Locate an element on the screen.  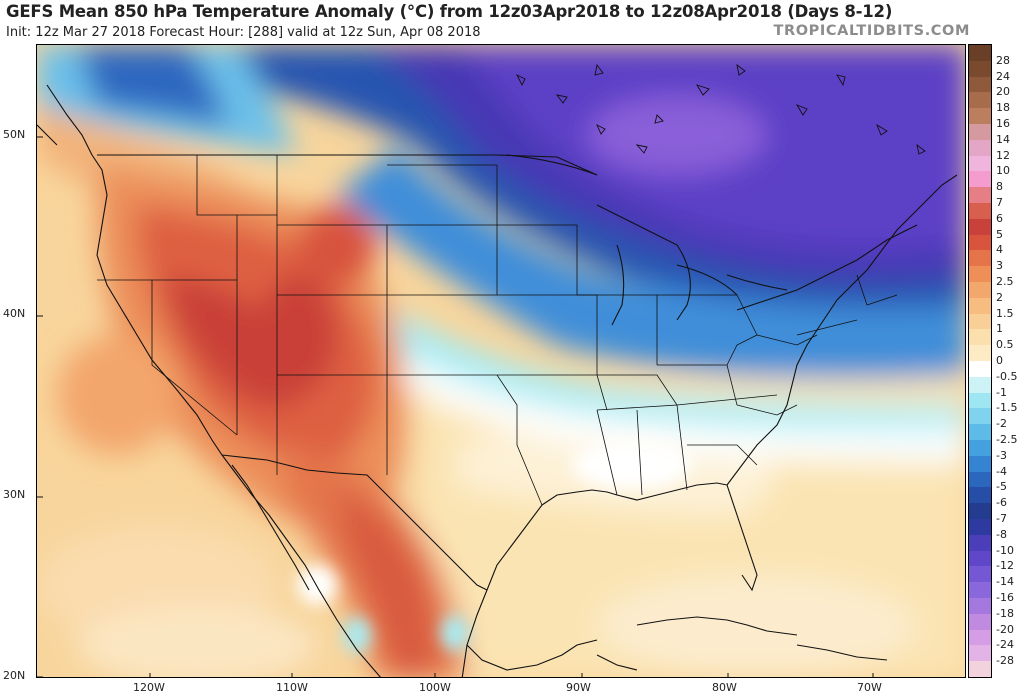
colorbar-label: 2 is located at coordinates (999, 297).